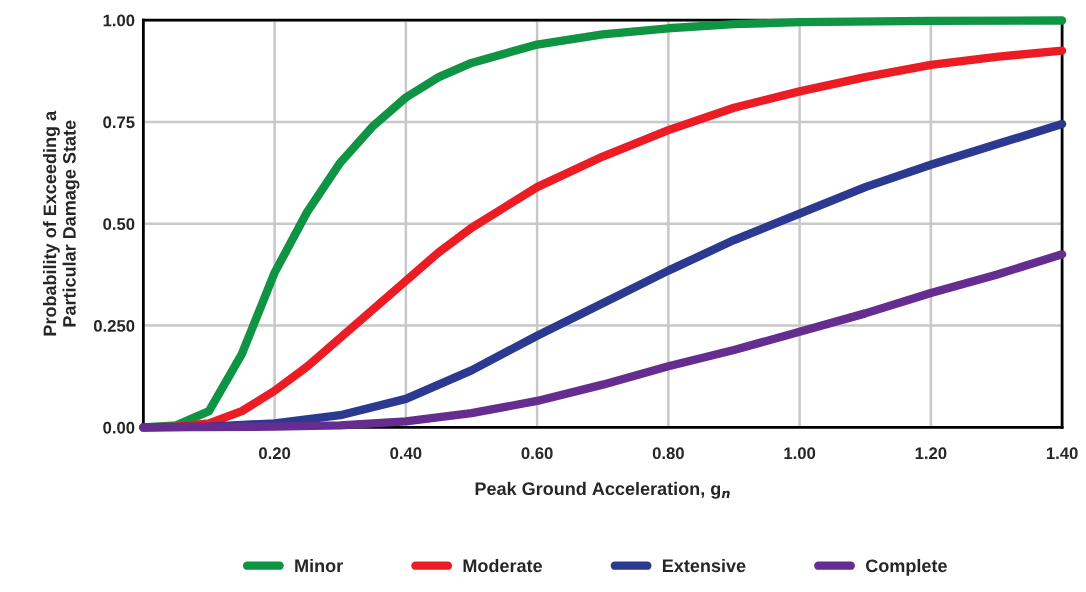 The height and width of the screenshot is (592, 1086). Describe the element at coordinates (602, 490) in the screenshot. I see `x-axis-title: Peak Ground Acceleration, g$_{n}$` at that location.